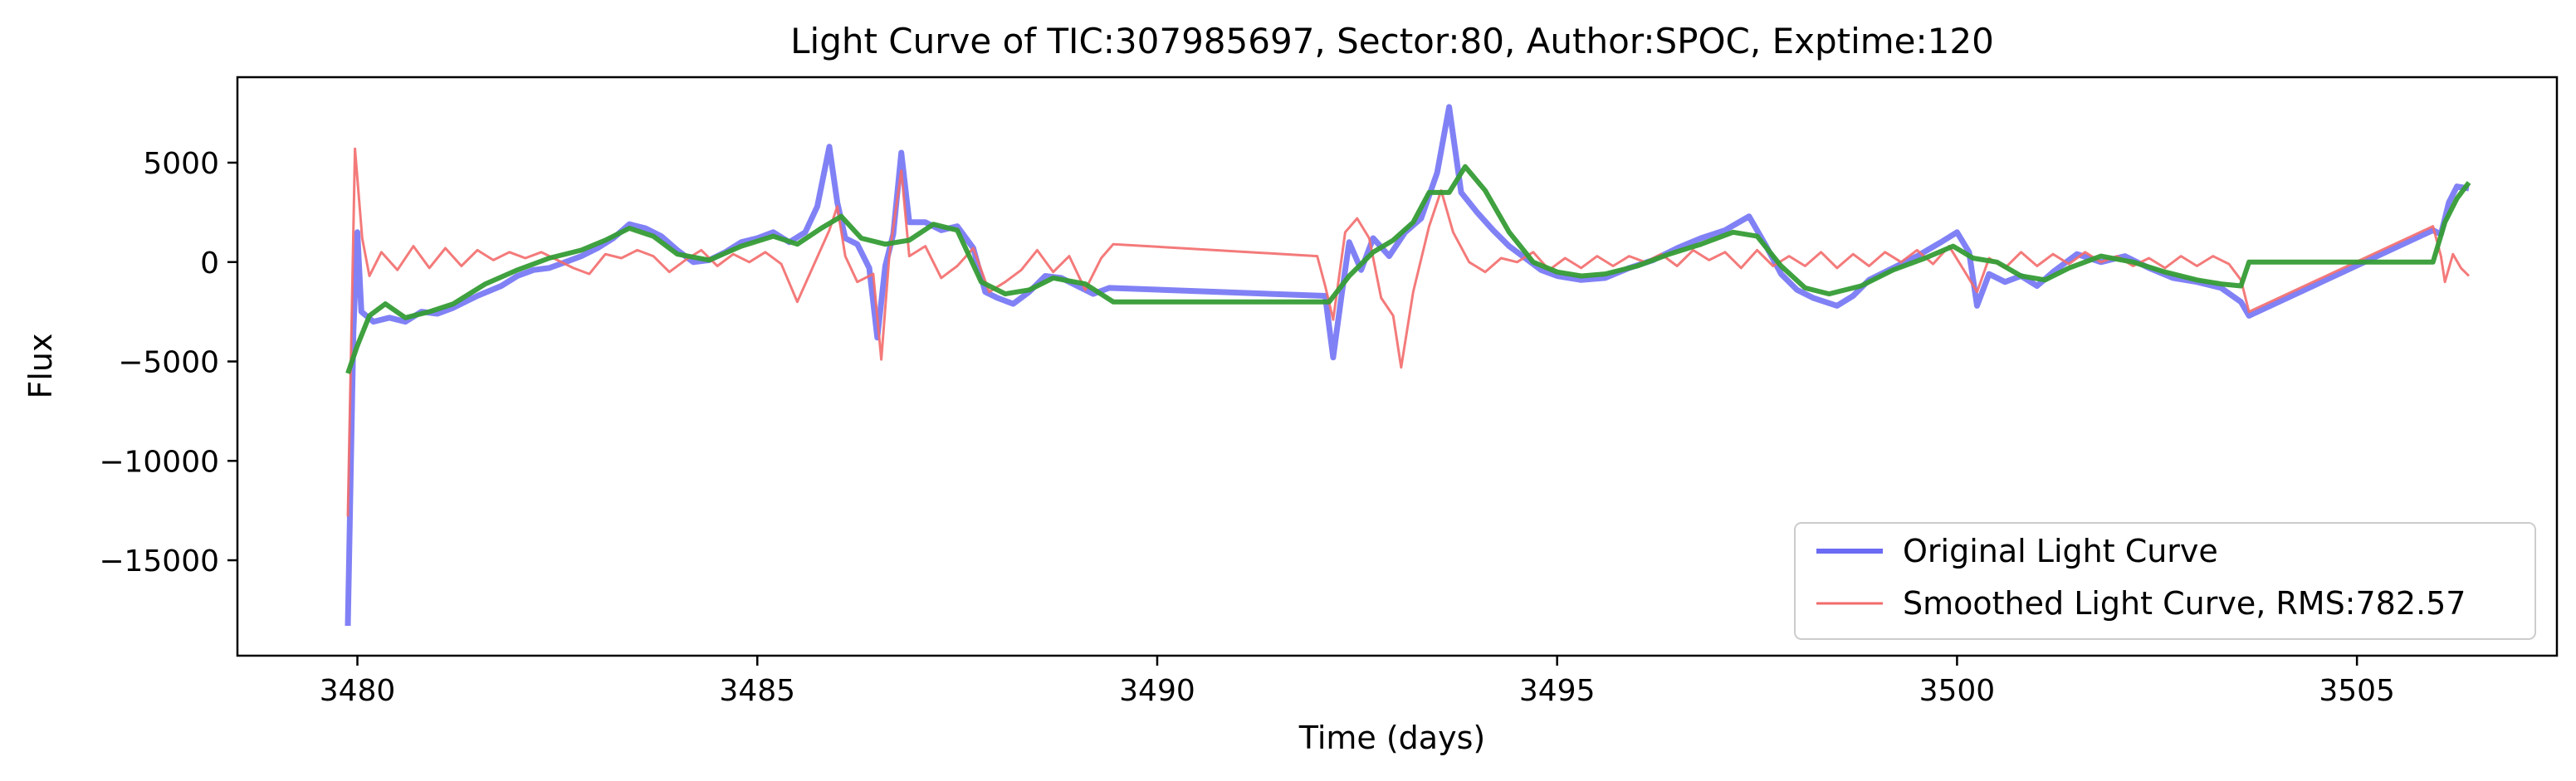 The width and height of the screenshot is (2576, 781). Describe the element at coordinates (1157, 691) in the screenshot. I see `x-tick-label: 3490` at that location.